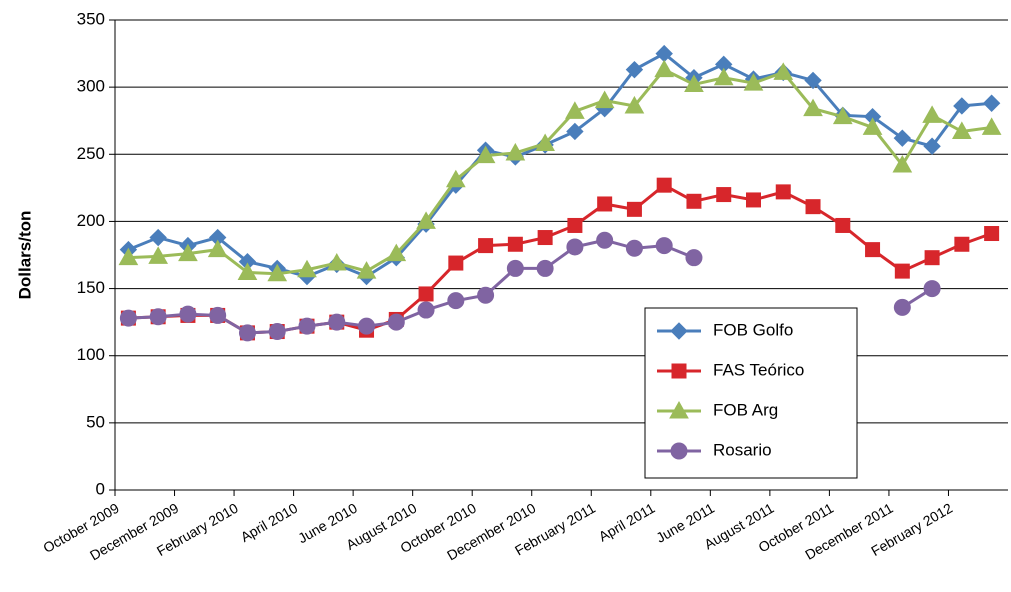 The width and height of the screenshot is (1011, 592). I want to click on y-axis-label: Dollars/ton, so click(24, 255).